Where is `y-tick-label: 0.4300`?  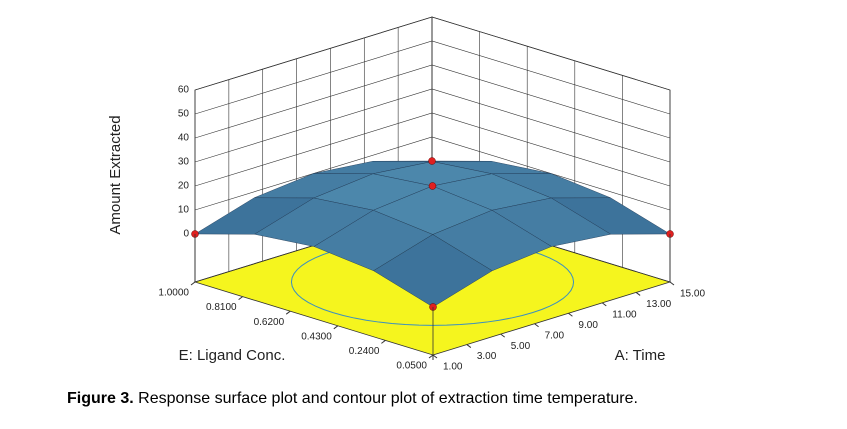 y-tick-label: 0.4300 is located at coordinates (316, 336).